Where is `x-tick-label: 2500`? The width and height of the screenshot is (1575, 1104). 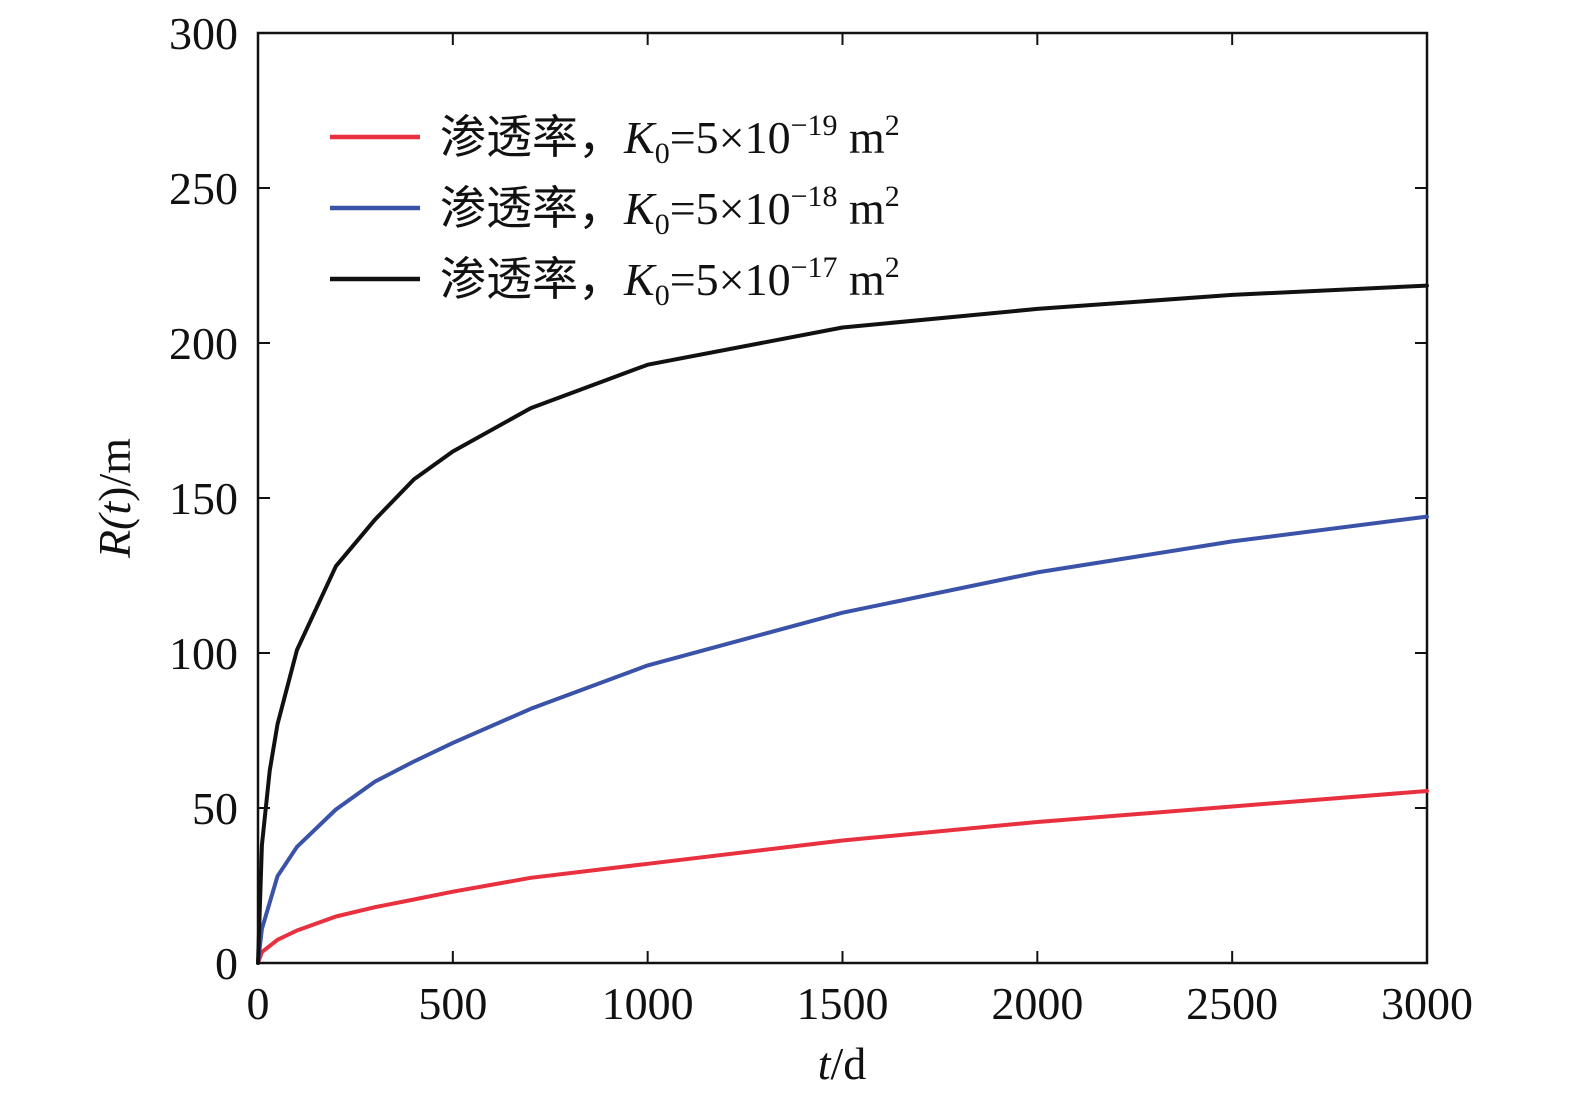 x-tick-label: 2500 is located at coordinates (1232, 1003).